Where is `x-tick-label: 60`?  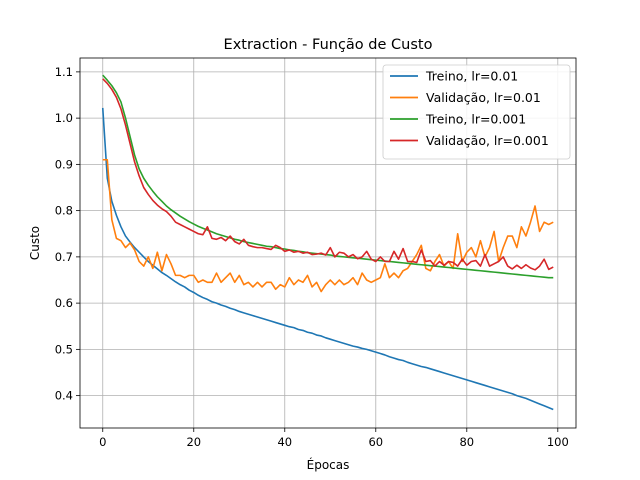 x-tick-label: 60 is located at coordinates (375, 442).